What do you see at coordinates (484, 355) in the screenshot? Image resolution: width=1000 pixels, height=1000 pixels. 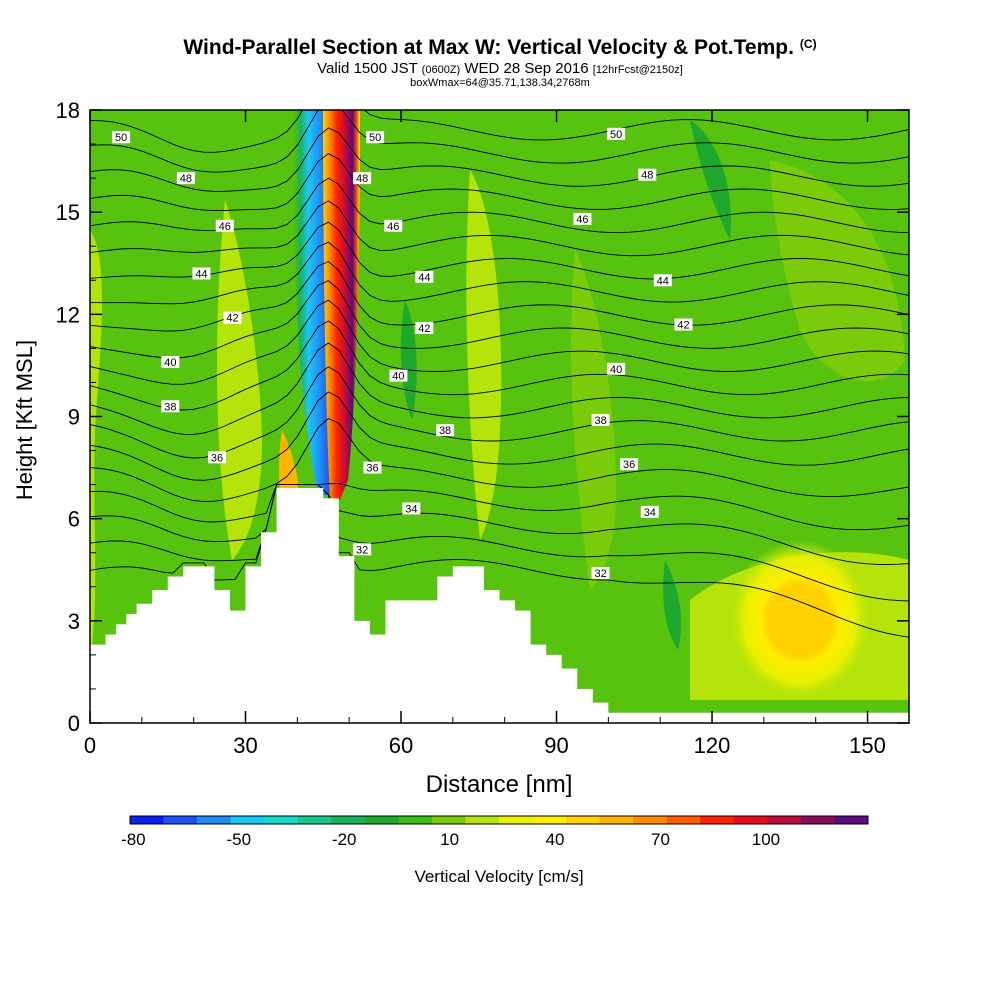 I see `field-region-lightgreen-mid` at bounding box center [484, 355].